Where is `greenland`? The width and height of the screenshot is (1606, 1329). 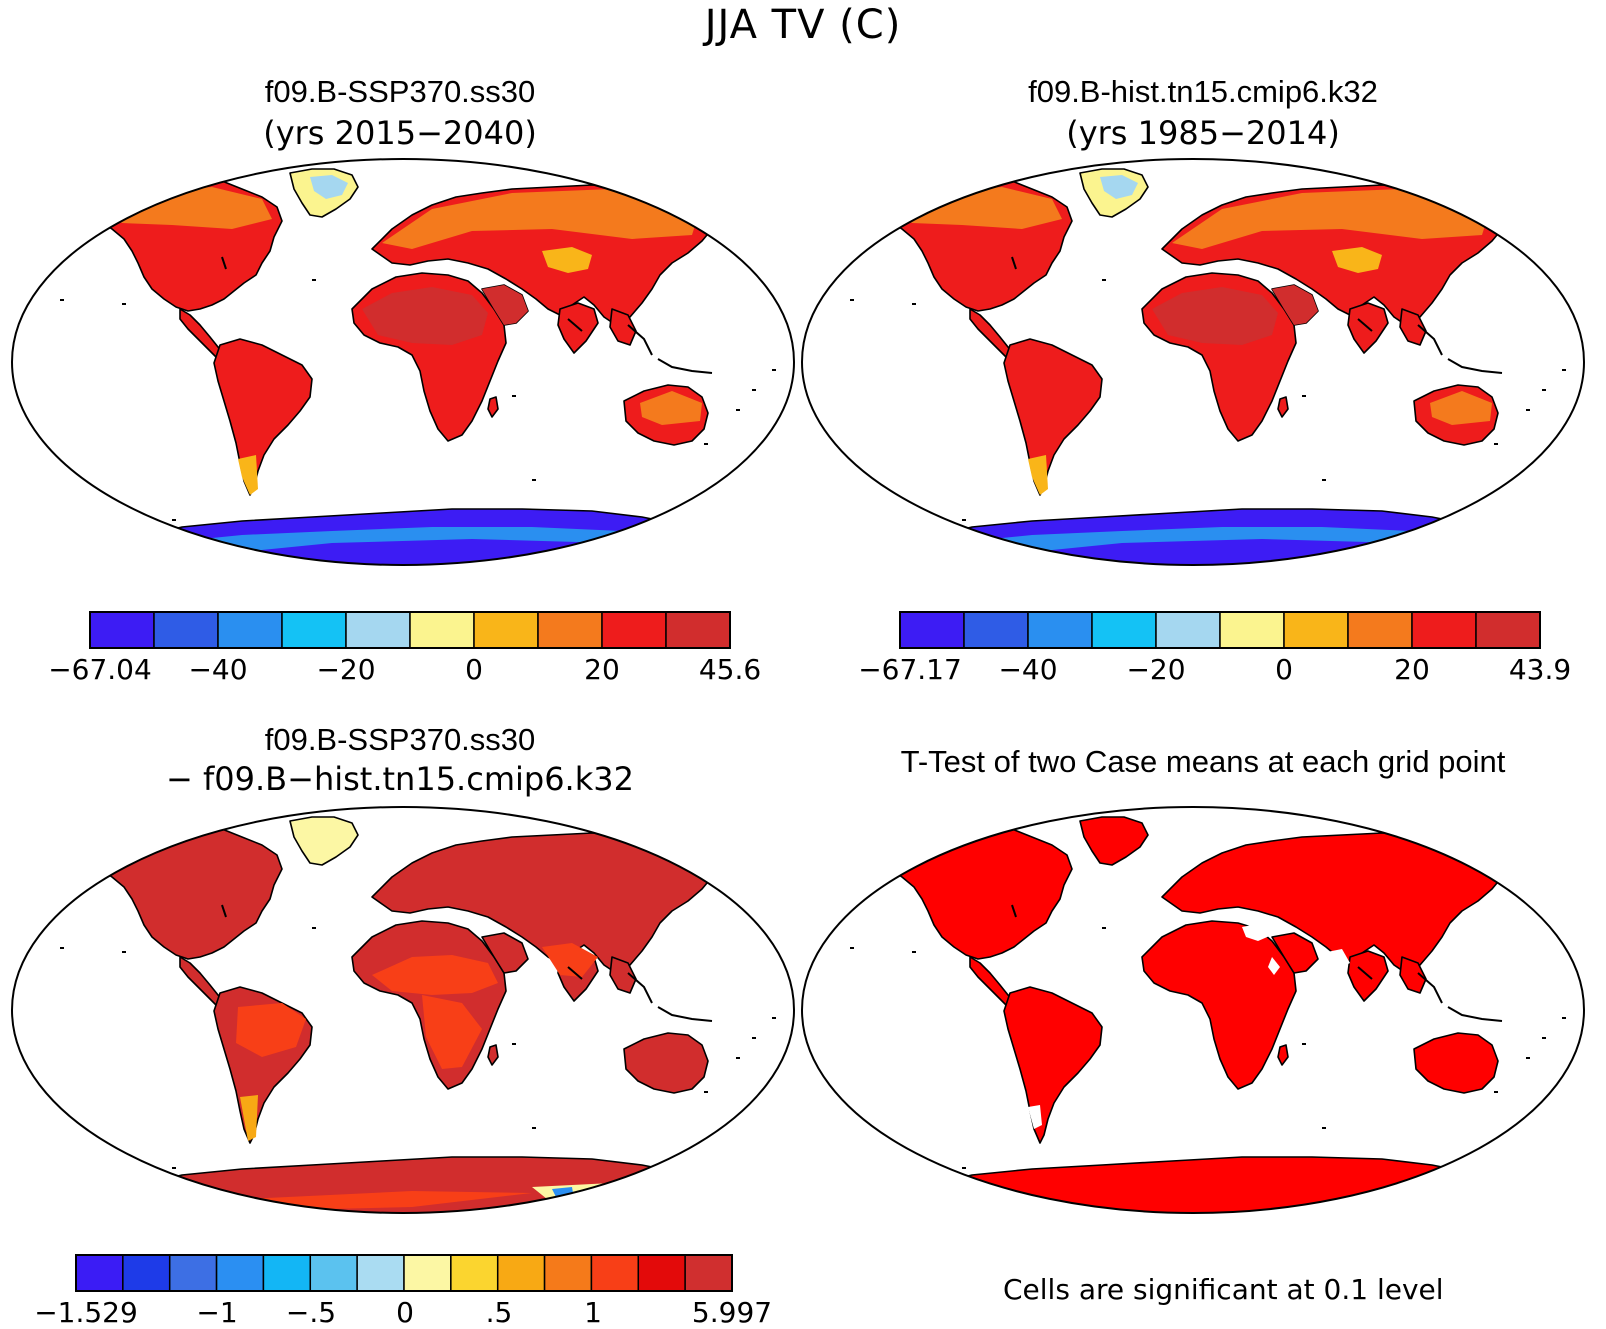
greenland is located at coordinates (324, 841).